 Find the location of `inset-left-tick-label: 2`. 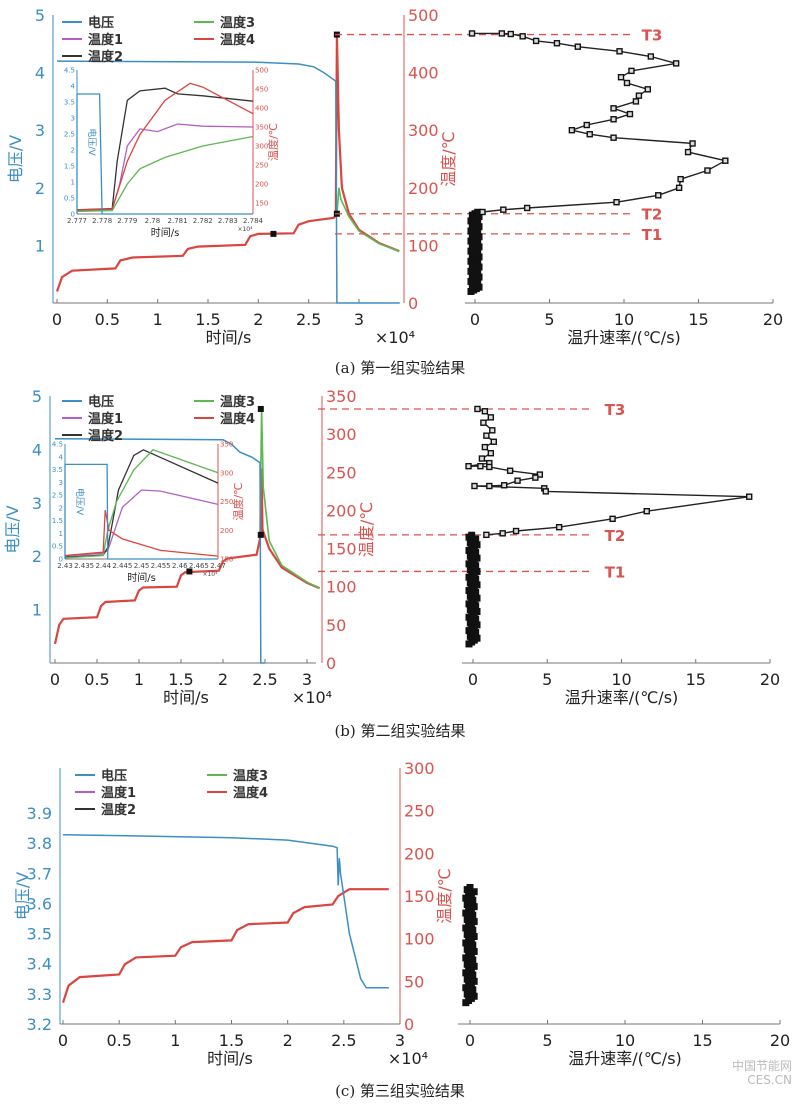

inset-left-tick-label: 2 is located at coordinates (61, 508).